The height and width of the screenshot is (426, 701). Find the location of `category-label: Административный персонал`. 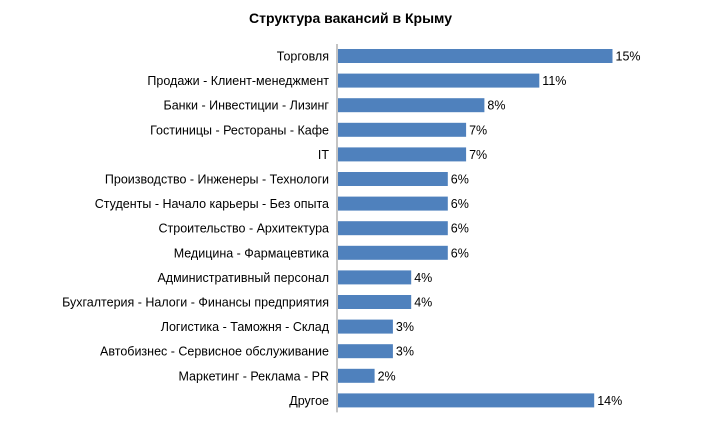

category-label: Административный персонал is located at coordinates (243, 278).